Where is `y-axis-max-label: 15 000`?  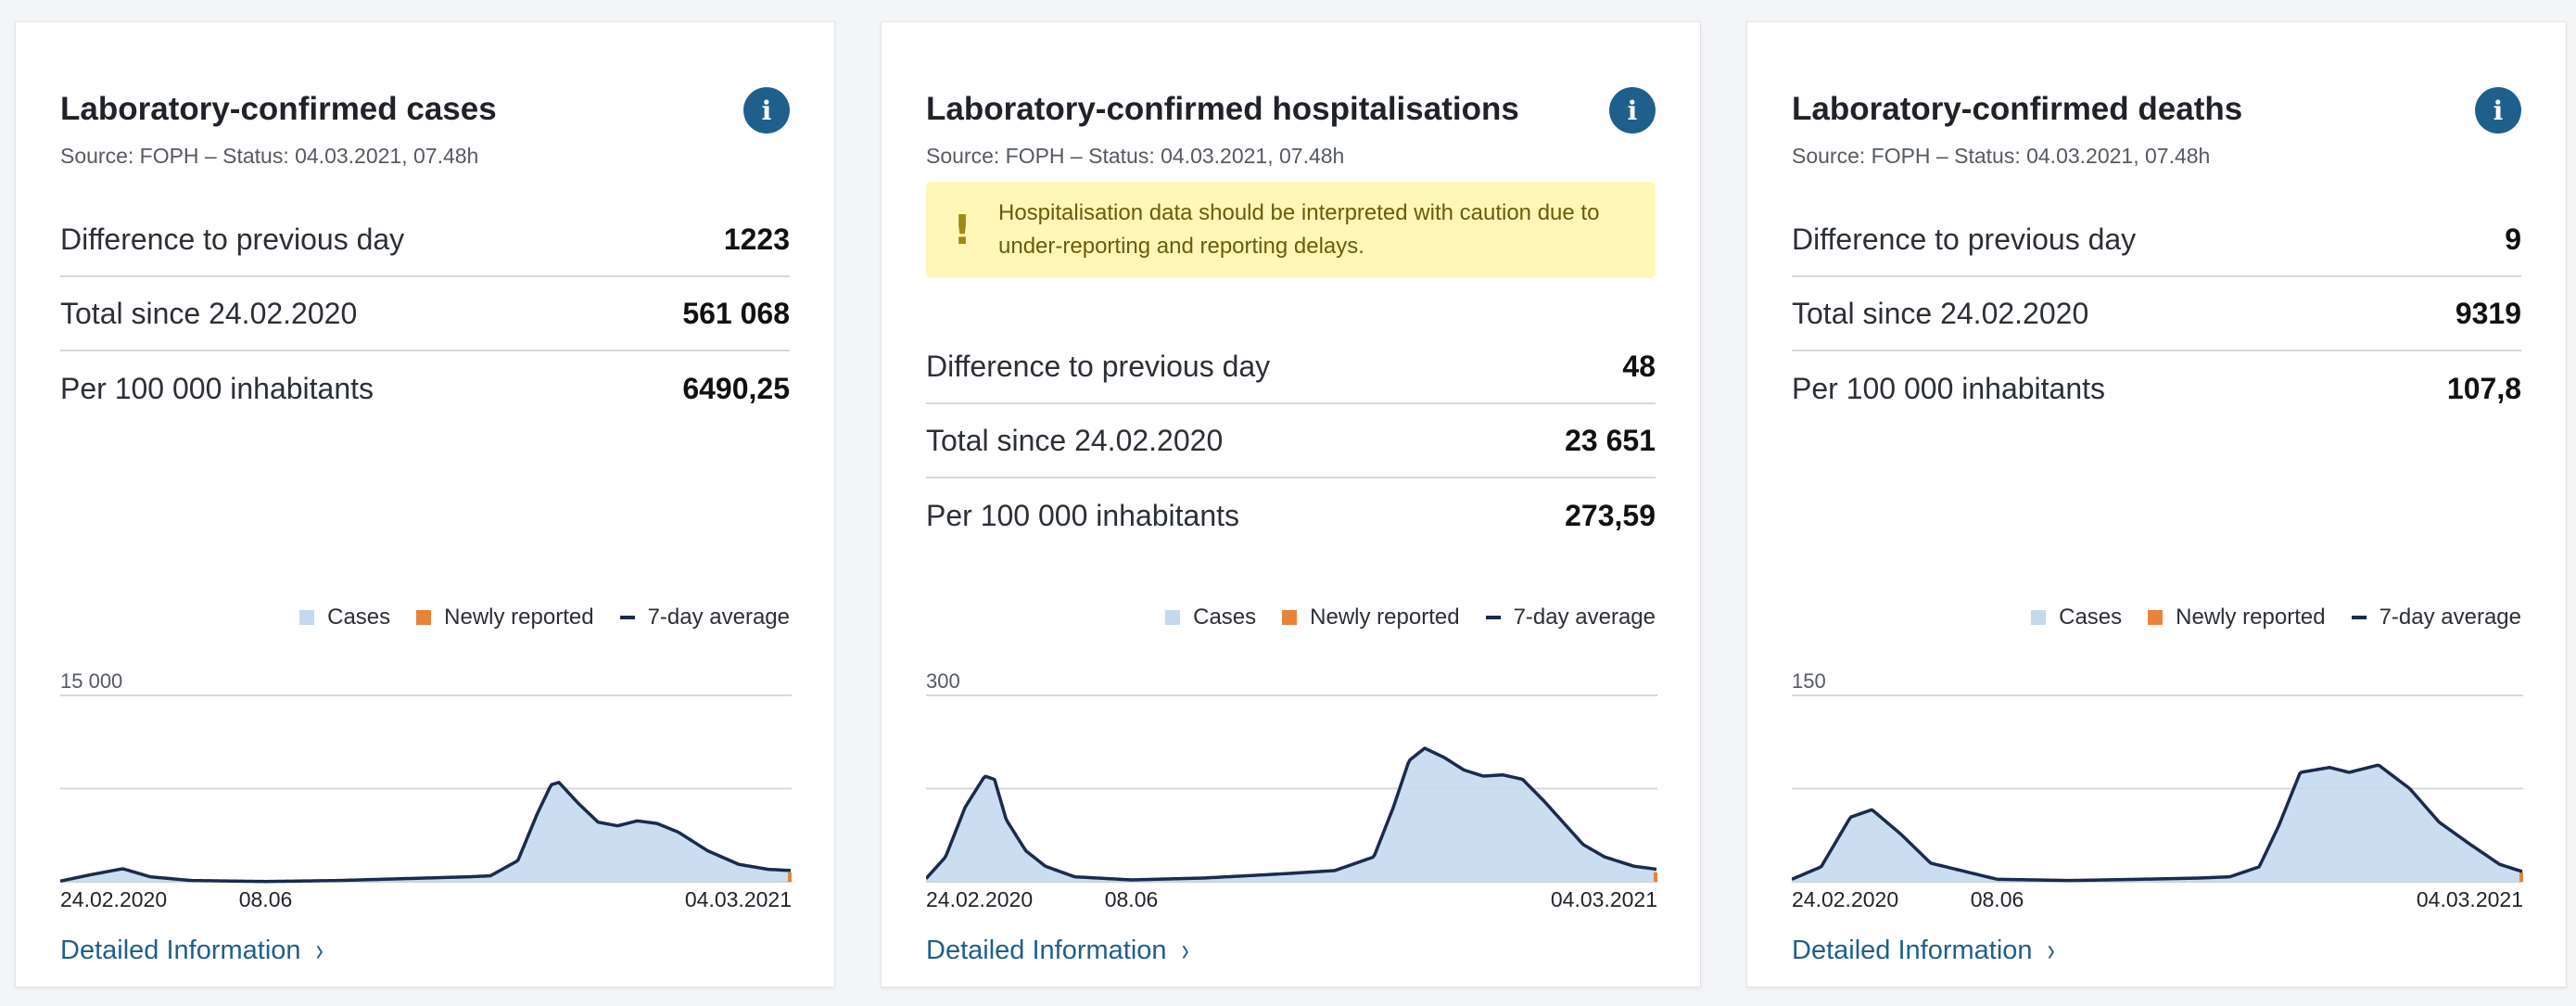 y-axis-max-label: 15 000 is located at coordinates (91, 681).